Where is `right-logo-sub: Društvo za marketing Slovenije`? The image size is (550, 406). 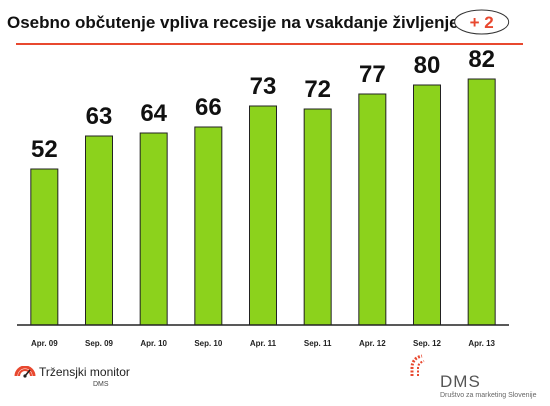 right-logo-sub: Društvo za marketing Slovenije is located at coordinates (488, 395).